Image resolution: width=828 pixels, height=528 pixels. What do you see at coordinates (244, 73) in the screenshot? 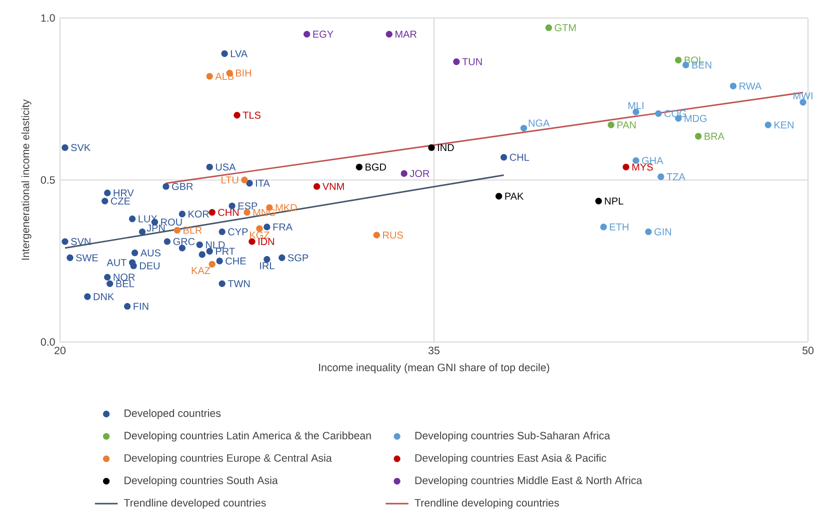
I see `annotation: BIH` at bounding box center [244, 73].